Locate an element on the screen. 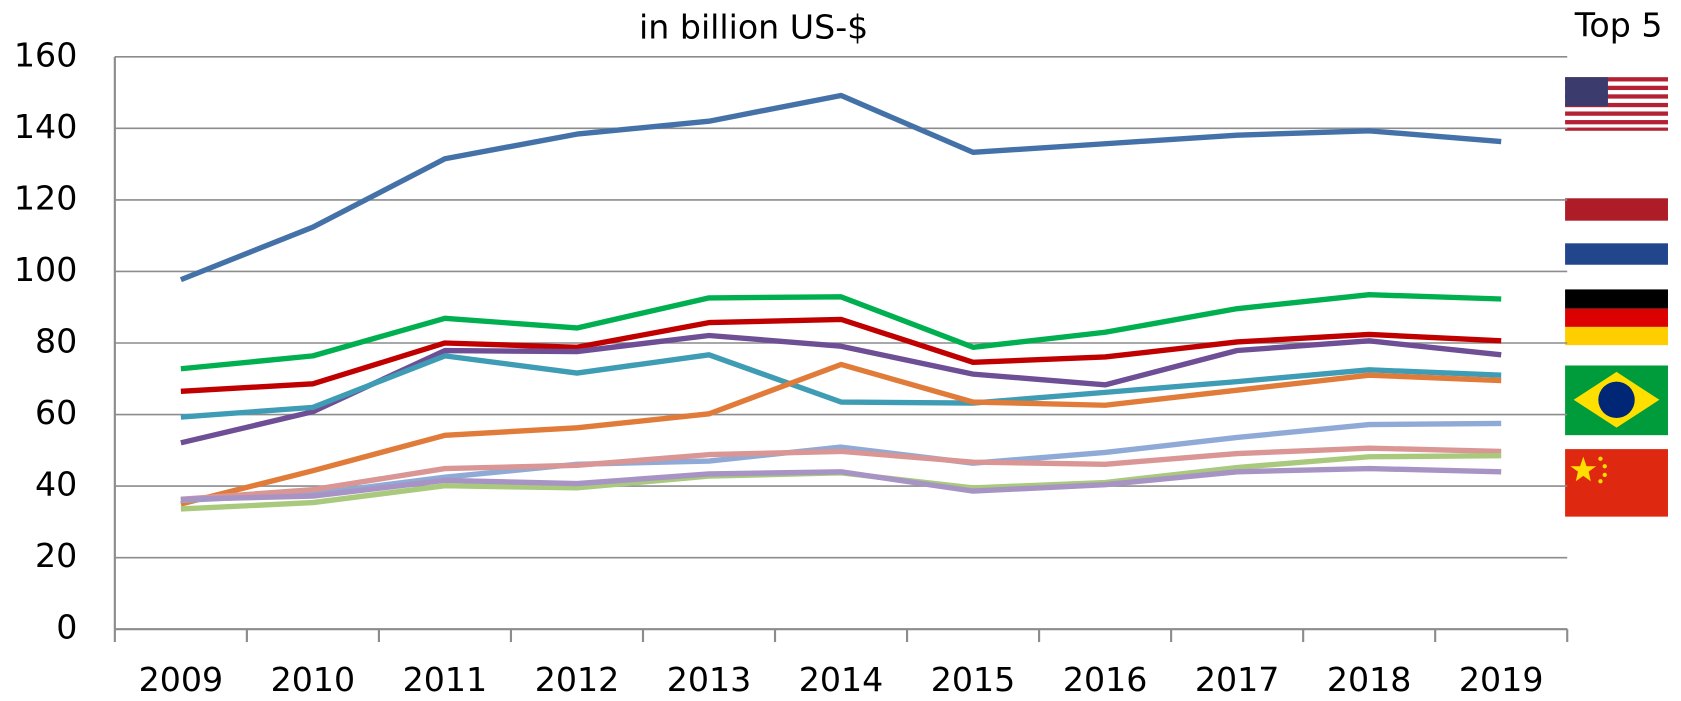  flag-germany is located at coordinates (1616, 317).